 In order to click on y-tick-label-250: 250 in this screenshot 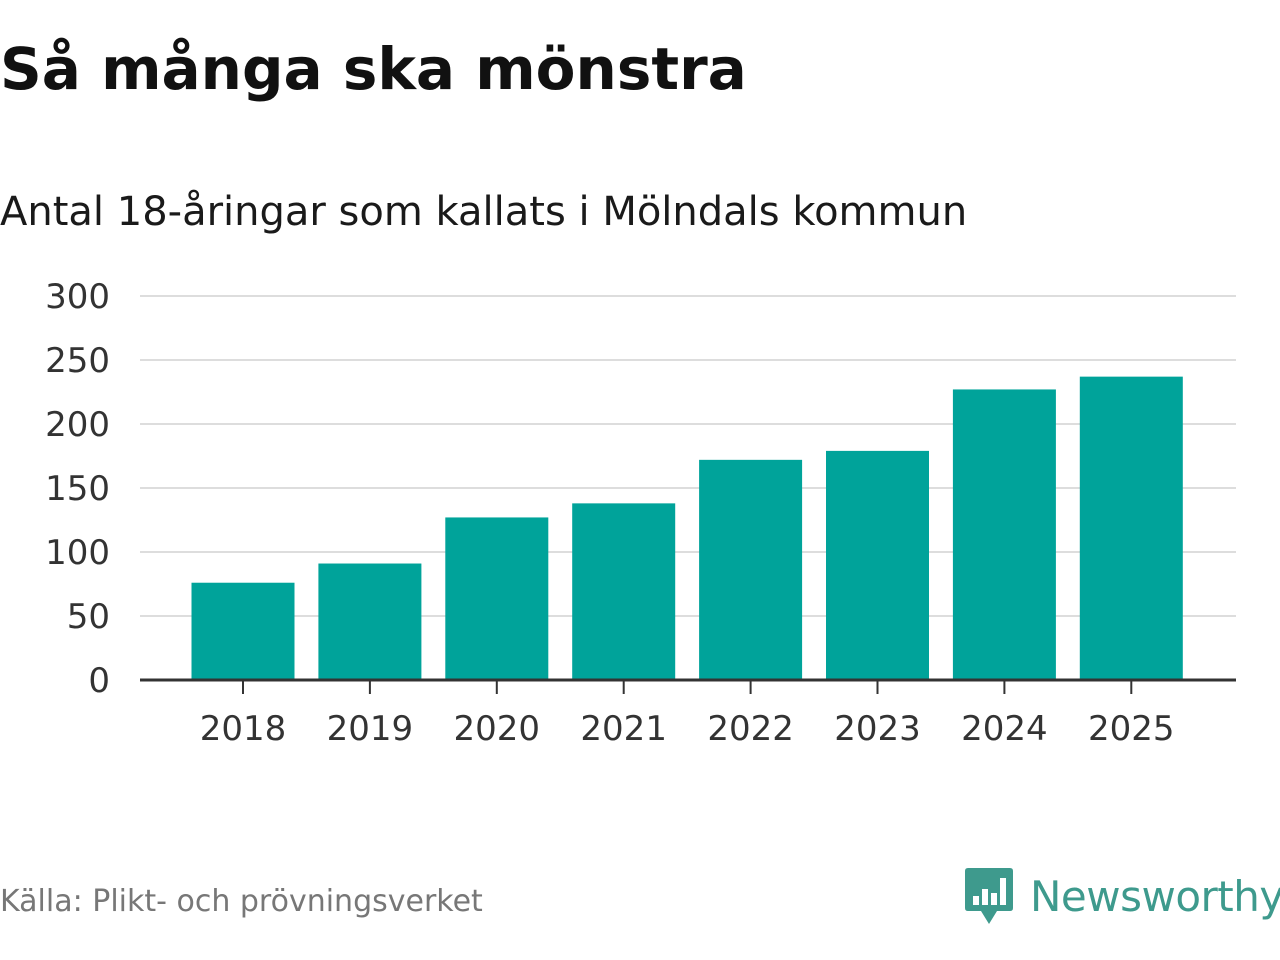, I will do `click(77, 361)`.